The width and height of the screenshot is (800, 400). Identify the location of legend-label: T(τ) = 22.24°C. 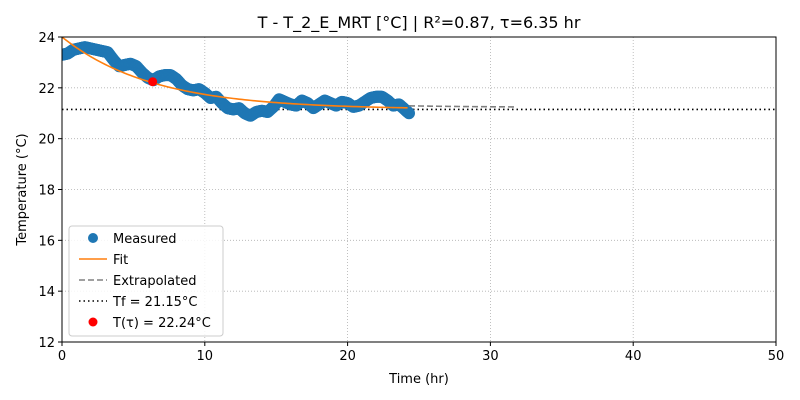
(161, 323).